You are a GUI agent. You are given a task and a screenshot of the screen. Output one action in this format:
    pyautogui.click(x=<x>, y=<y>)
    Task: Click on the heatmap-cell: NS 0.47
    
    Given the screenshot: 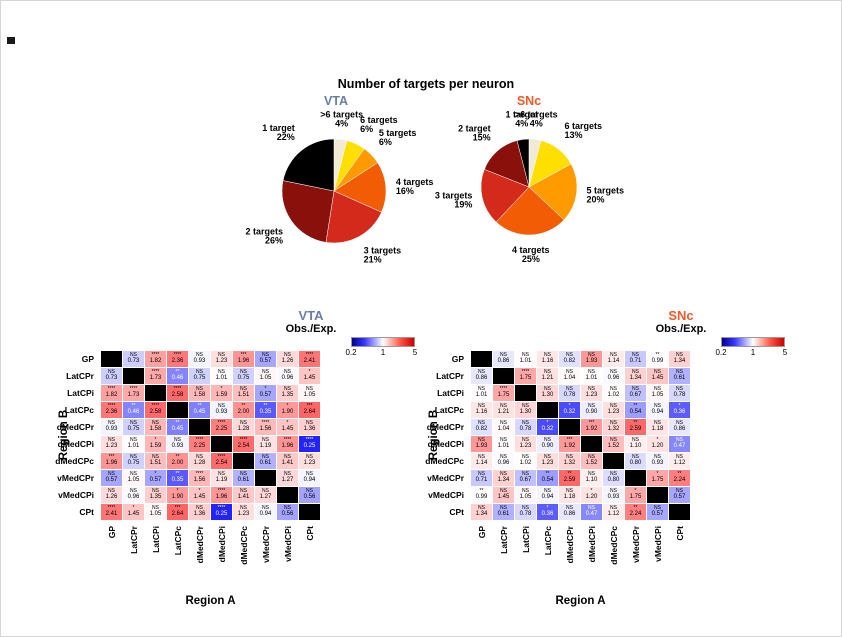 What is the action you would take?
    pyautogui.click(x=591, y=512)
    